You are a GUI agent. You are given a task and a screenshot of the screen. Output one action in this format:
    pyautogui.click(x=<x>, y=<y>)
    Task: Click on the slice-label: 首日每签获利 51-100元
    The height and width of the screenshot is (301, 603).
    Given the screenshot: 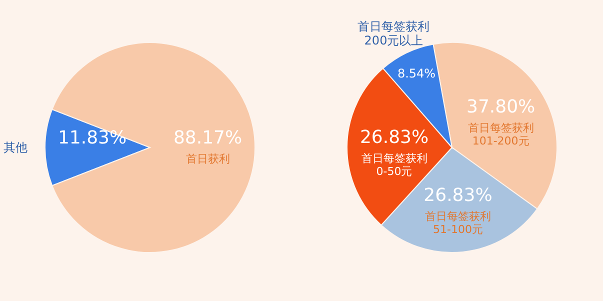 What is the action you would take?
    pyautogui.click(x=457, y=223)
    